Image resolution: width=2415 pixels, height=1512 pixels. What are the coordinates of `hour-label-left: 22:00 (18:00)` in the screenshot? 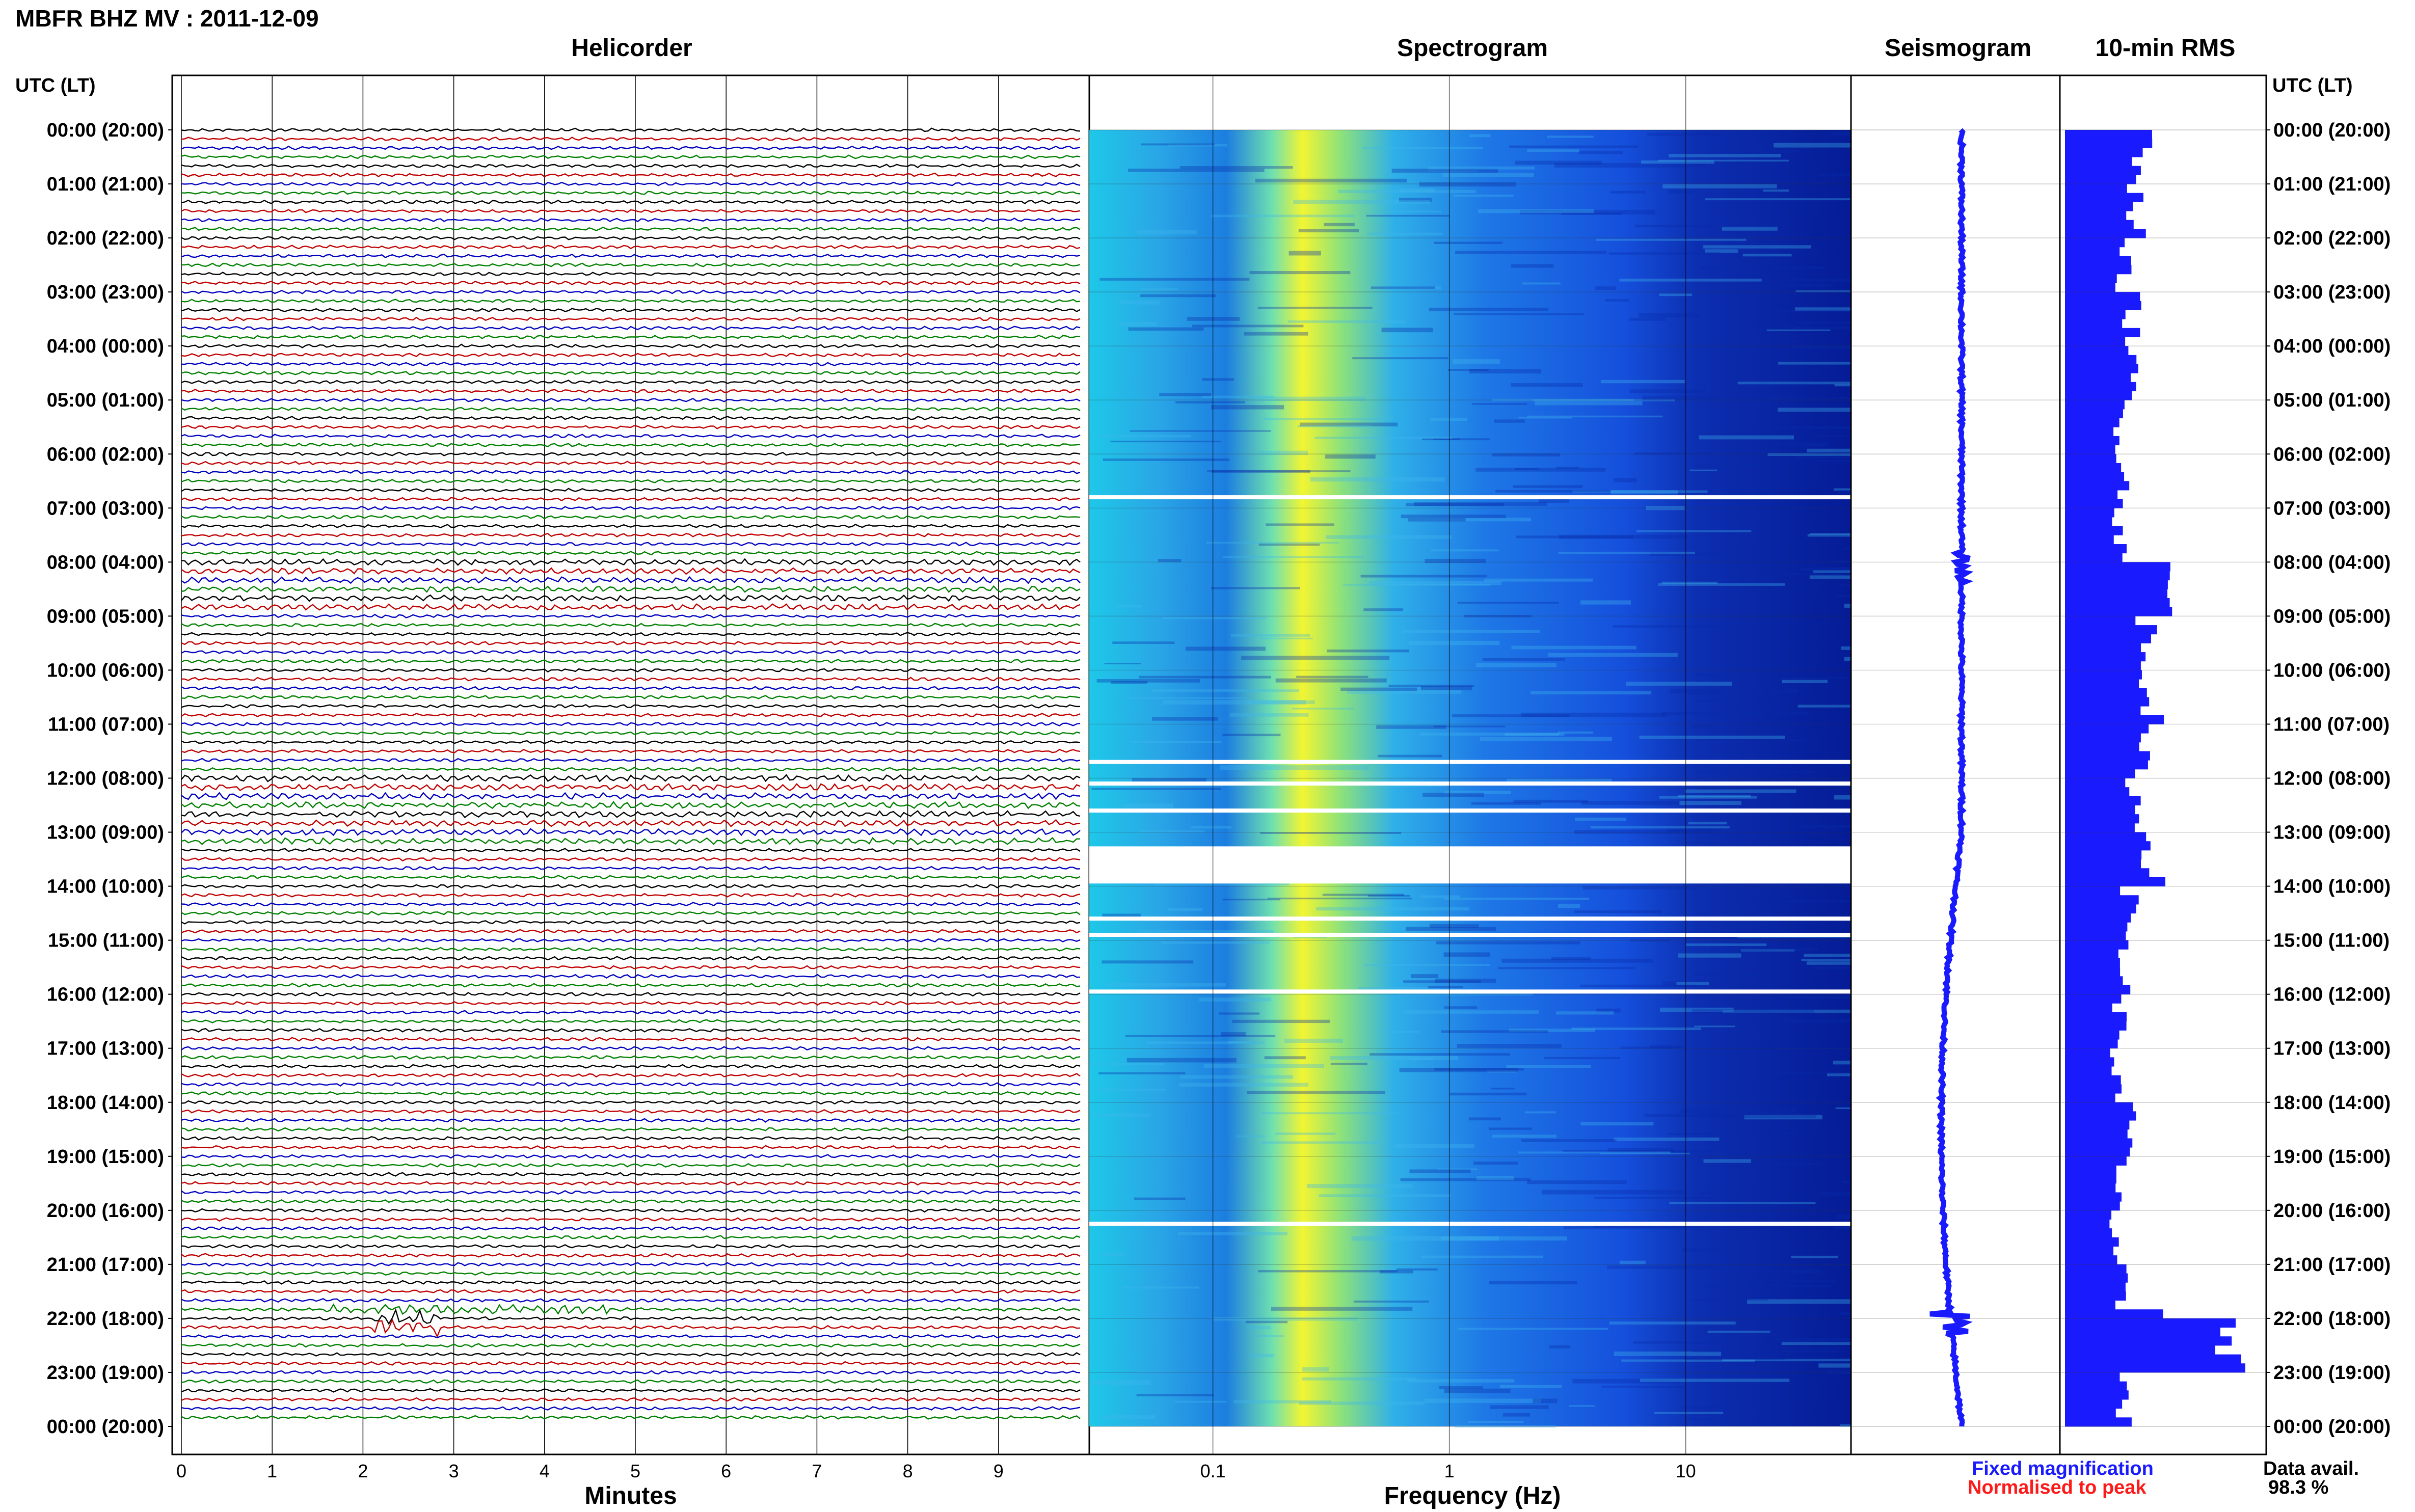 It's located at (106, 1319).